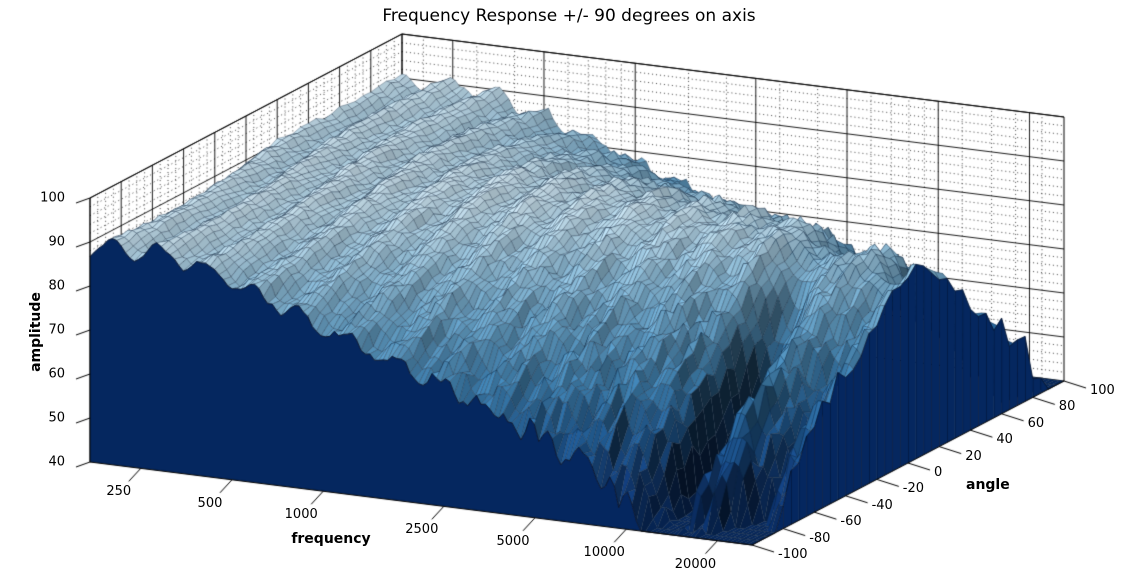  I want to click on frequency-tick-label: 1000, so click(301, 515).